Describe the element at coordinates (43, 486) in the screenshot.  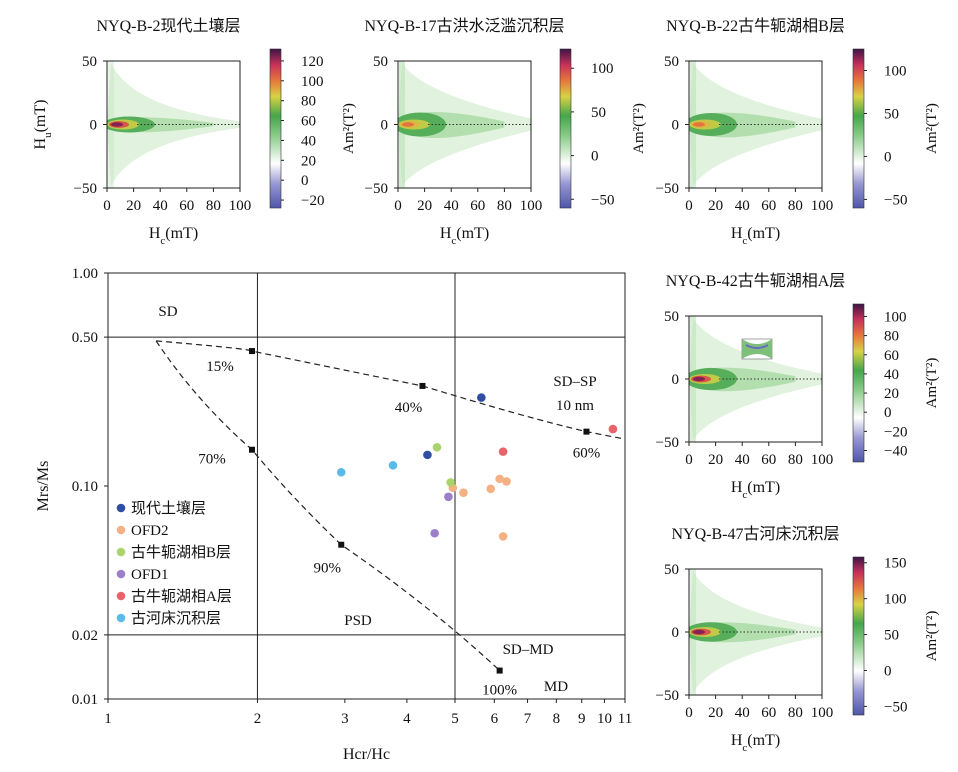
I see `y-axis-label: Mrs/Ms` at that location.